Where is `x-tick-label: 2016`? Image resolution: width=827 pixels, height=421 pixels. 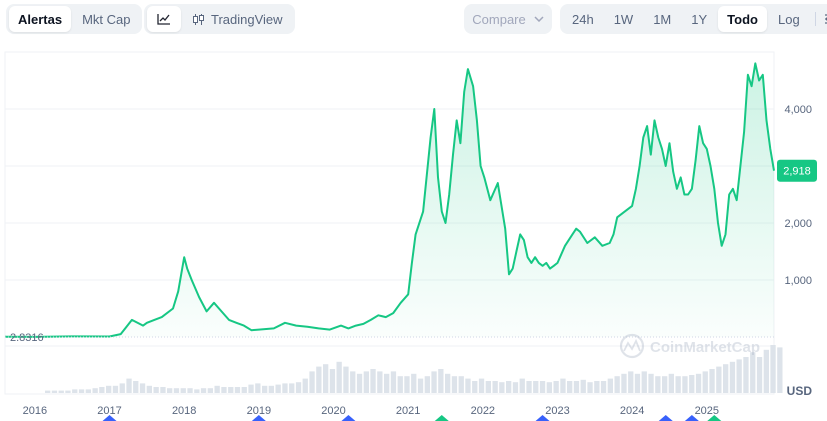 x-tick-label: 2016 is located at coordinates (35, 411).